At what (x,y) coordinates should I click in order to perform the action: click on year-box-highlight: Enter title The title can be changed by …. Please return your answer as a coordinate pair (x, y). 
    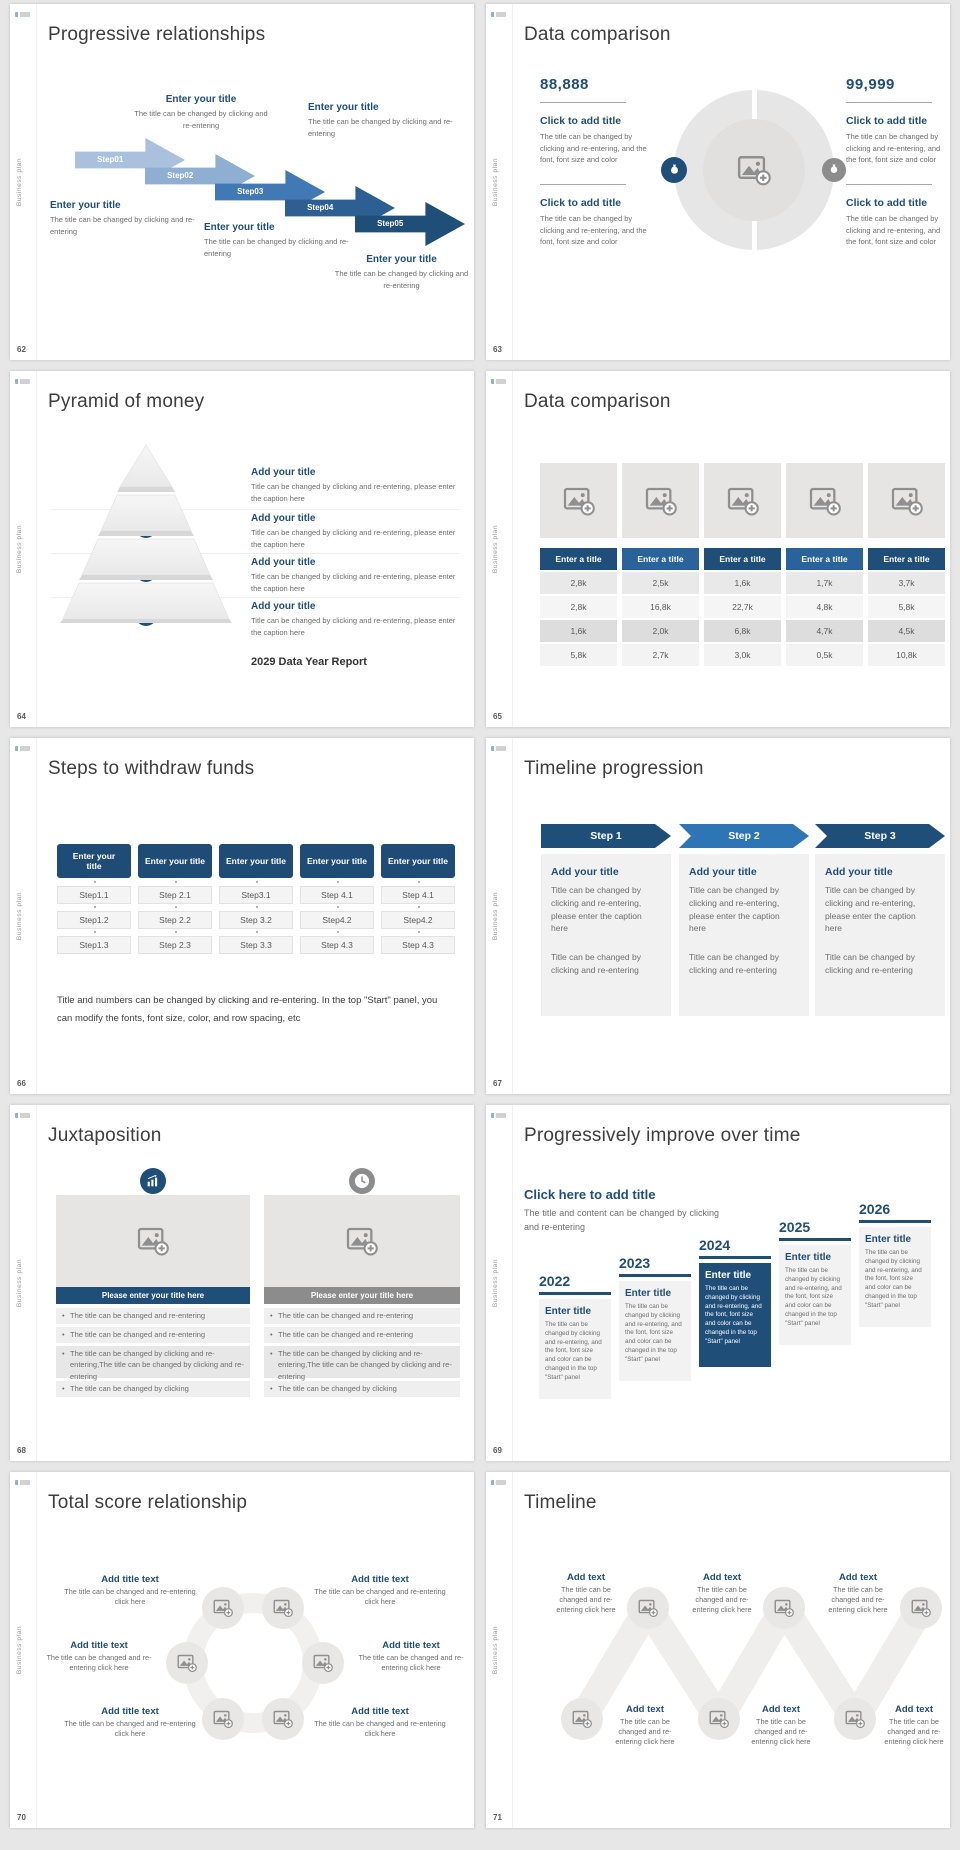
    Looking at the image, I should click on (735, 1315).